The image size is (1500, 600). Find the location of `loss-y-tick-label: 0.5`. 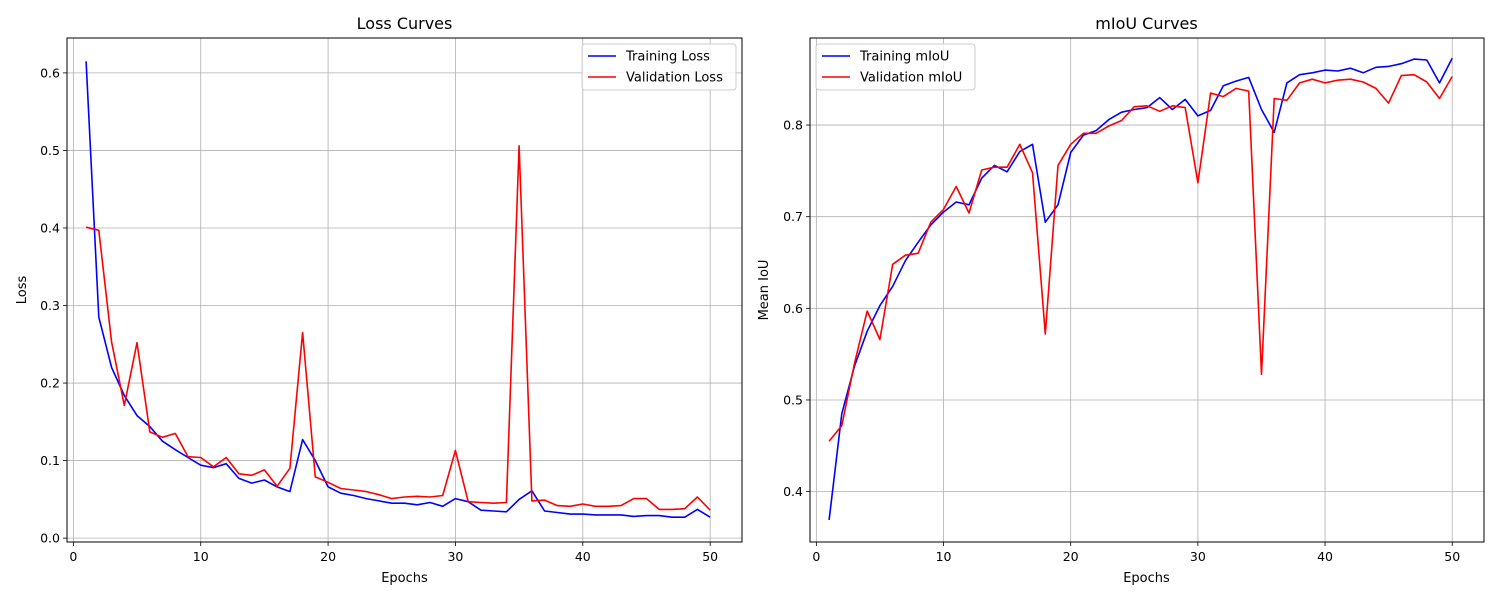

loss-y-tick-label: 0.5 is located at coordinates (50, 150).